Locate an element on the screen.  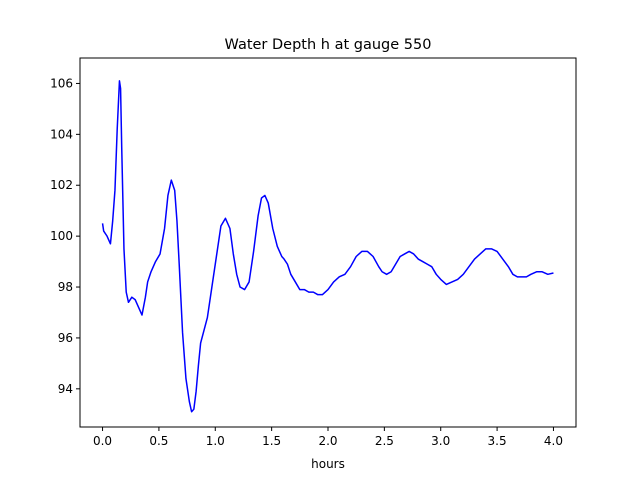
y-tick-label: 104 is located at coordinates (61, 134).